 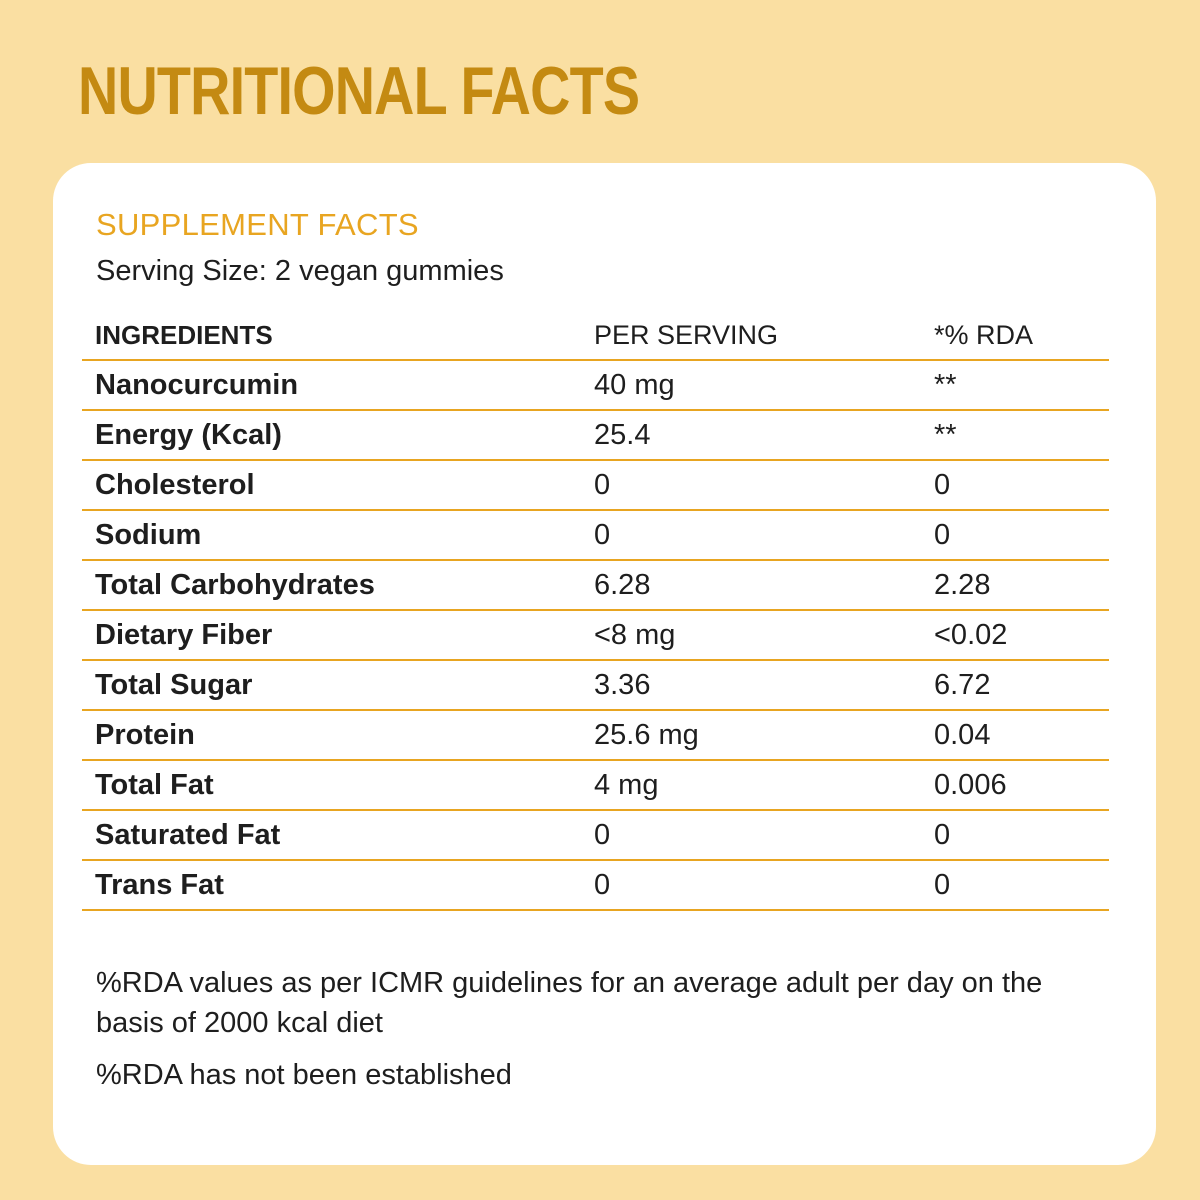 What do you see at coordinates (188, 434) in the screenshot?
I see `ingredient-name: Energy (Kcal)` at bounding box center [188, 434].